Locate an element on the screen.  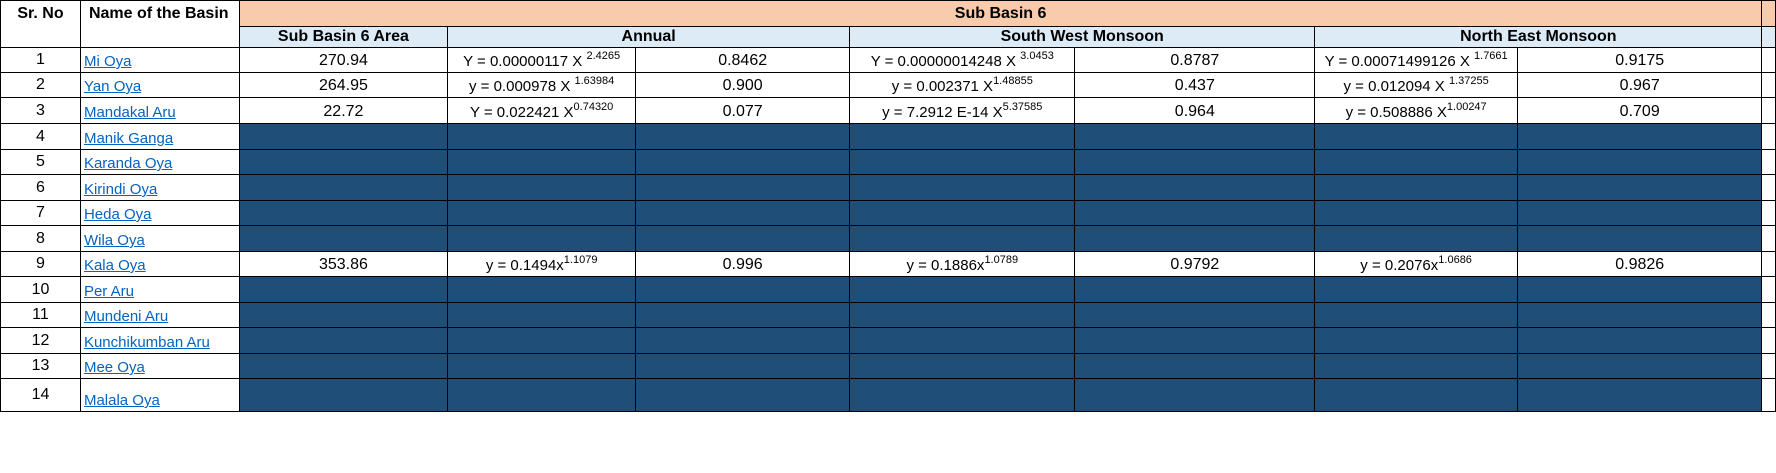
basin-name-cell: Malala Oya is located at coordinates (159, 395).